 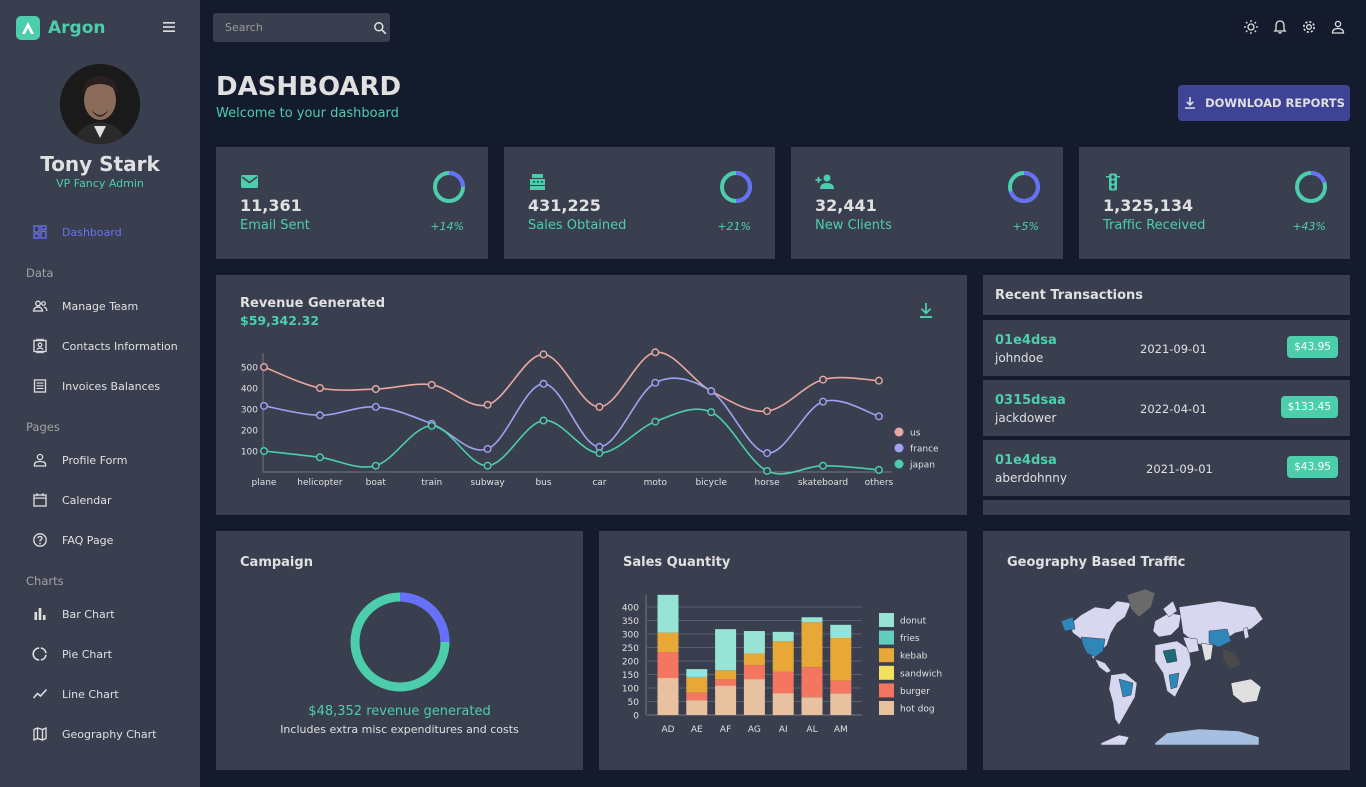 I want to click on series-line-us, so click(x=571, y=381).